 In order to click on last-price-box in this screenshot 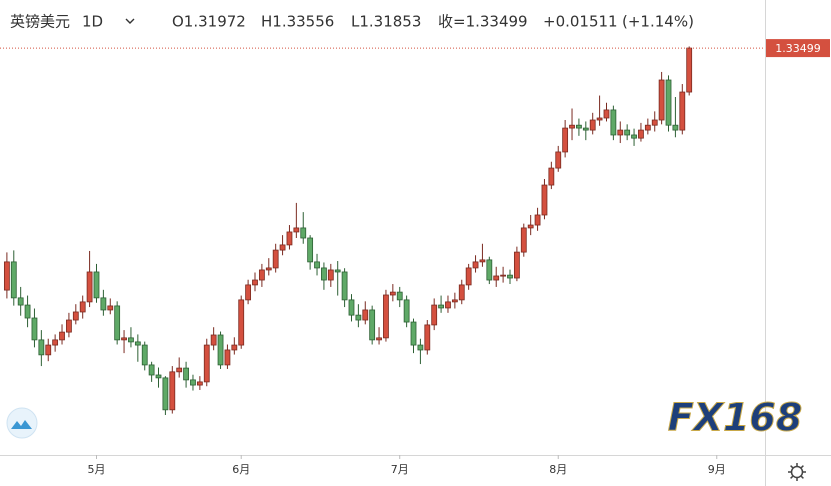, I will do `click(798, 48)`.